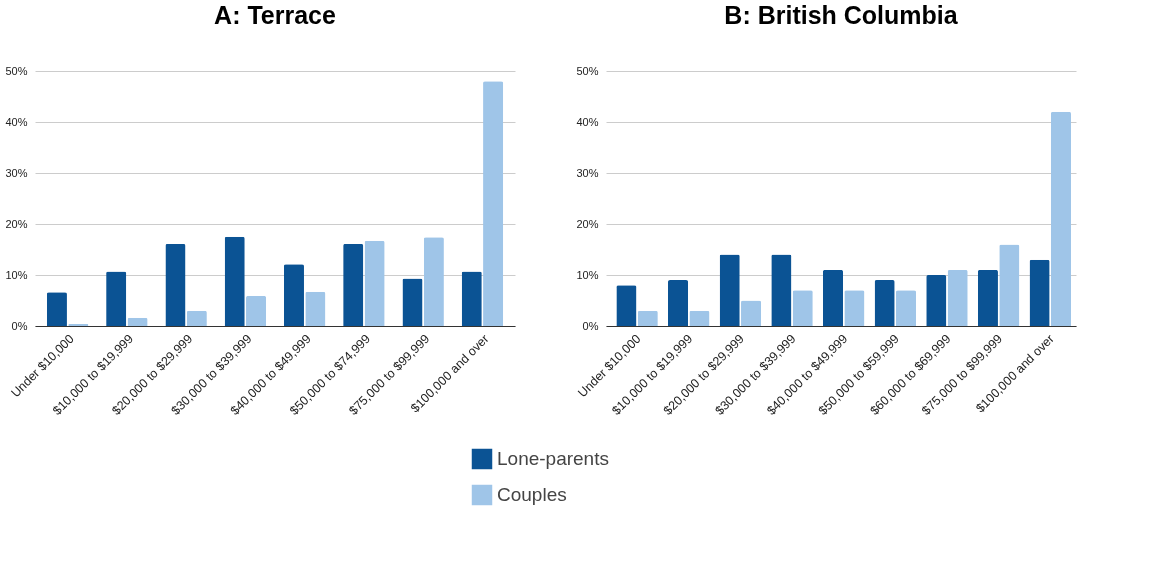 The width and height of the screenshot is (1159, 577). I want to click on legend-label: Couples, so click(532, 494).